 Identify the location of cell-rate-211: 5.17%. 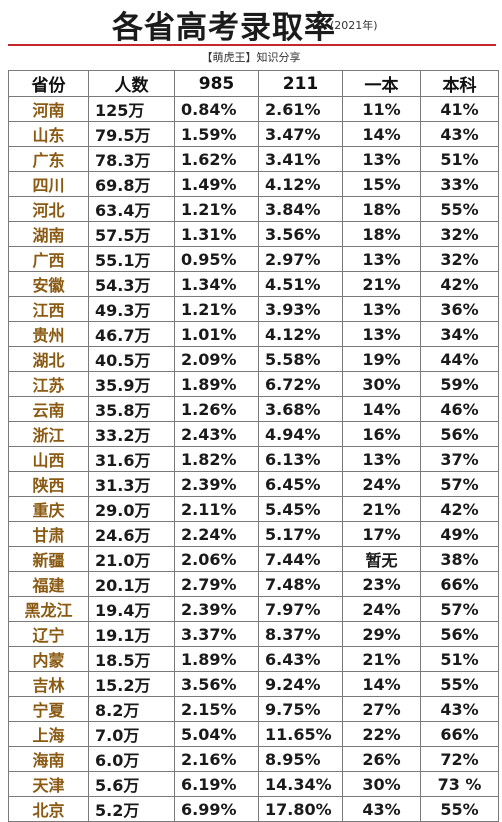
(300, 534).